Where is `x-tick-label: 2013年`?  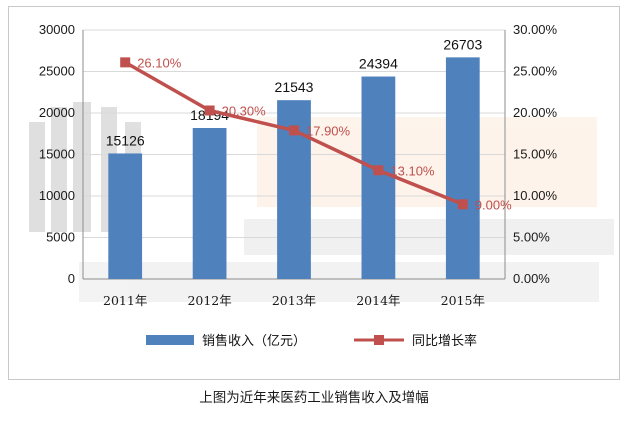
x-tick-label: 2013年 is located at coordinates (294, 300).